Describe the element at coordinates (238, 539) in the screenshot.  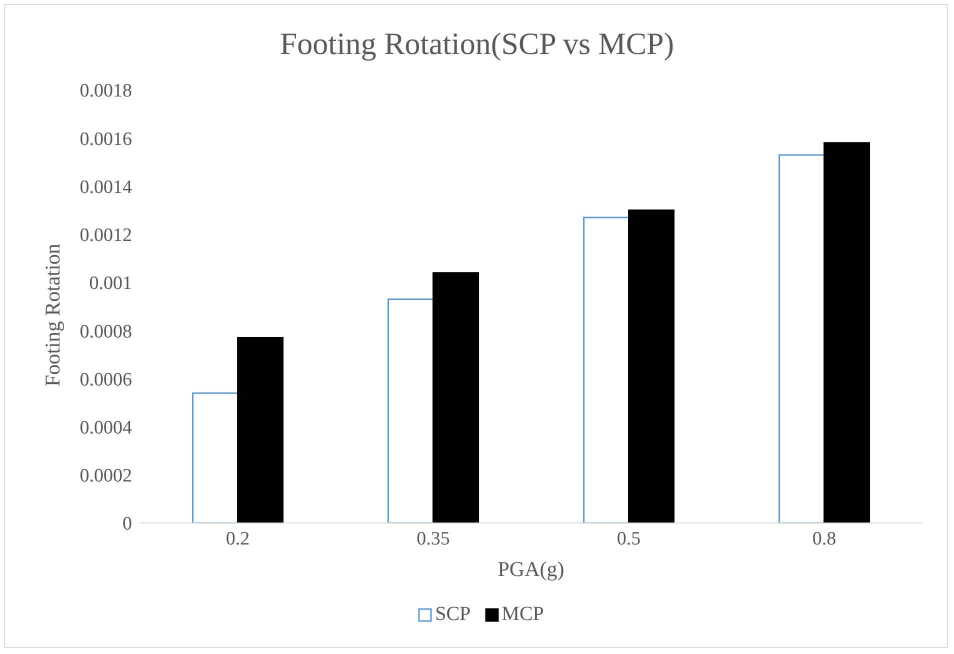
I see `x-tick-label: 0.2` at that location.